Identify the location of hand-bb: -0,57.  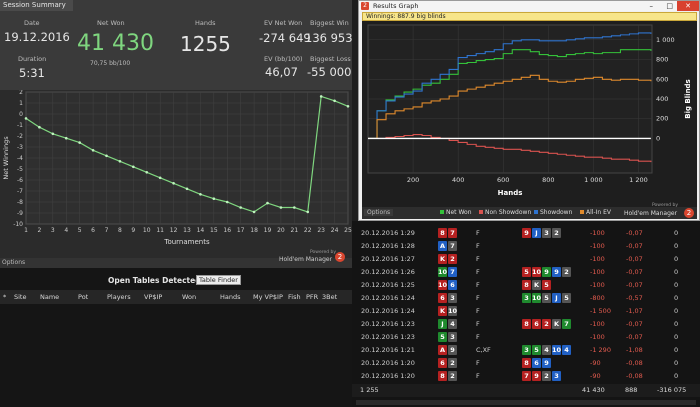
(634, 298).